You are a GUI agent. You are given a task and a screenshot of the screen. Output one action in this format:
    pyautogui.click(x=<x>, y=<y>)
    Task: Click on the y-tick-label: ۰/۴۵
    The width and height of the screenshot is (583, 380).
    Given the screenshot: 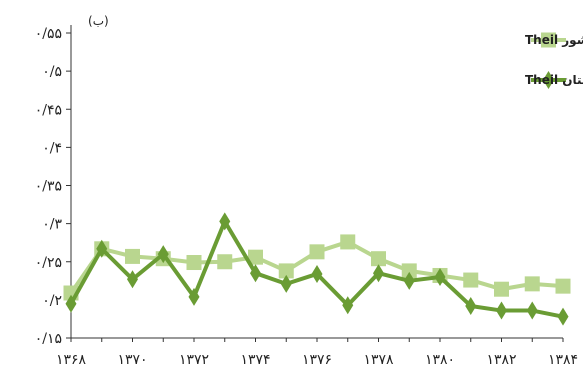 What is the action you would take?
    pyautogui.click(x=48, y=110)
    